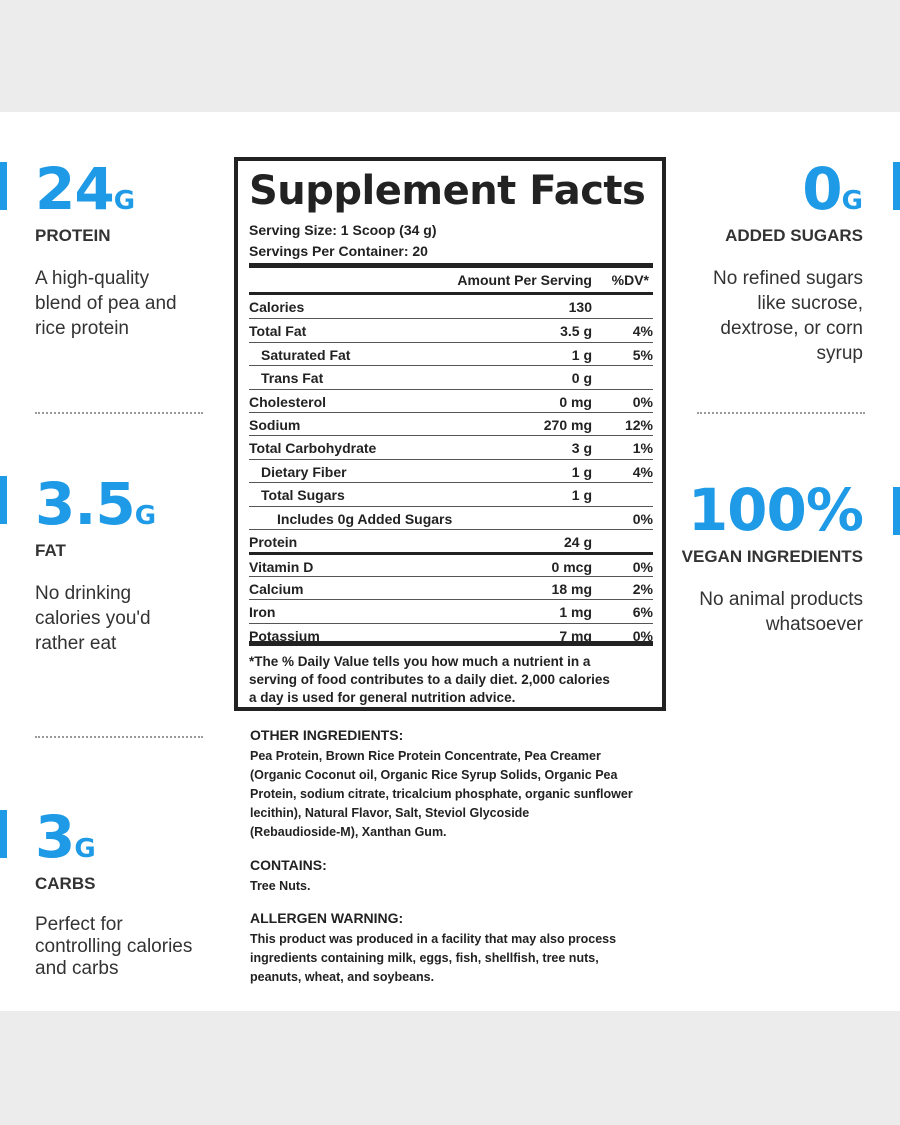 This screenshot has width=900, height=1125. What do you see at coordinates (338, 251) in the screenshot?
I see `servings-per-container: Servings Per Container: 20` at bounding box center [338, 251].